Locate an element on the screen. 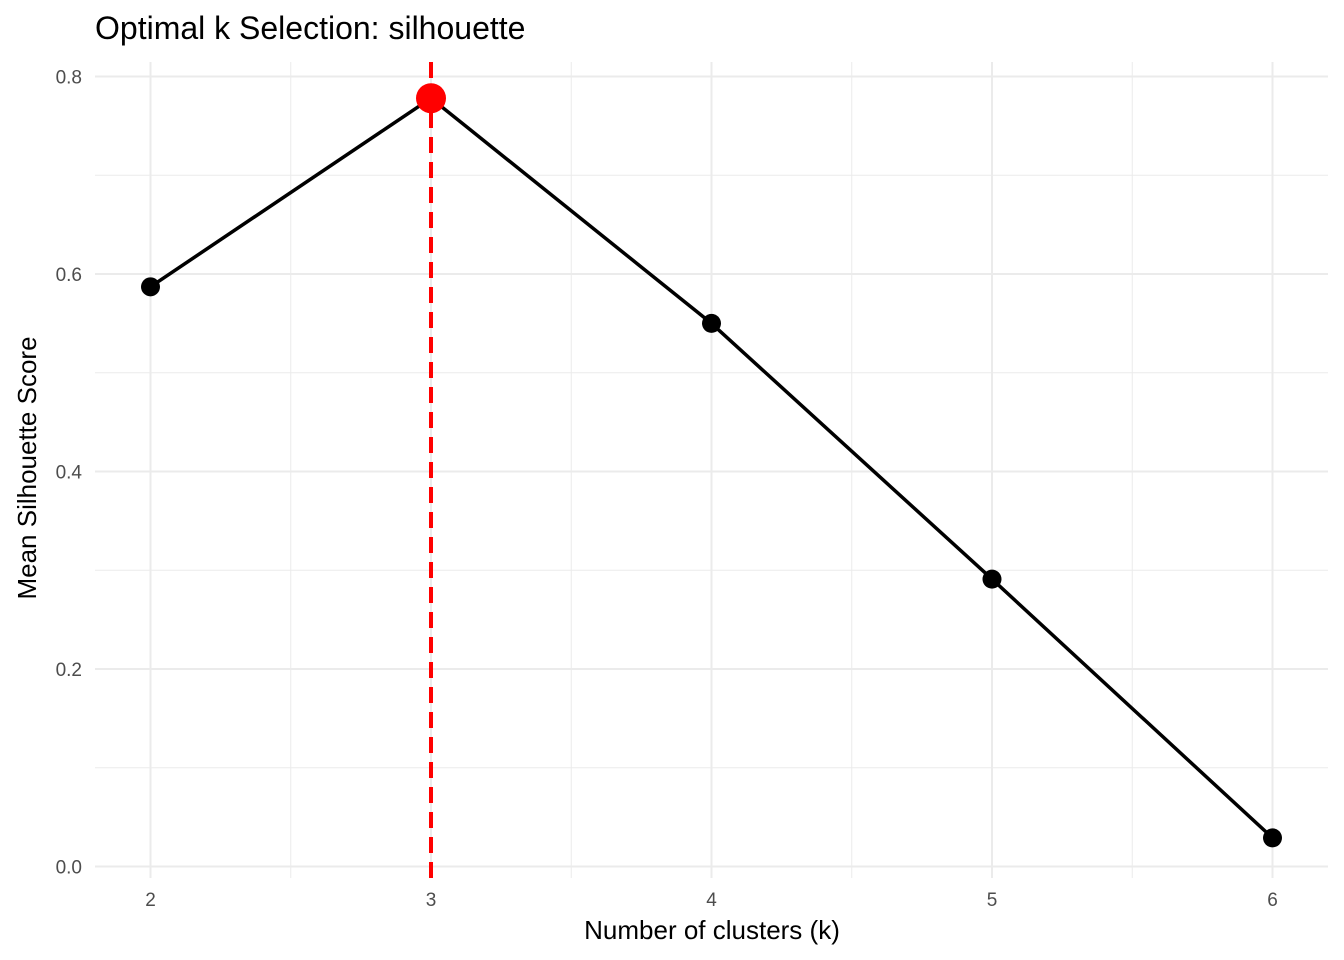 The image size is (1344, 960). y-tick-label: 0.4 is located at coordinates (69, 473).